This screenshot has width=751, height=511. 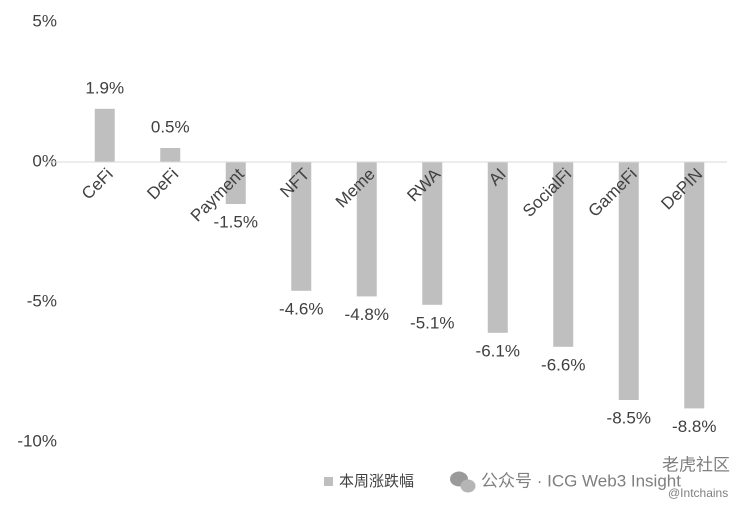 What do you see at coordinates (698, 493) in the screenshot?
I see `watermark-handle: @Intchains` at bounding box center [698, 493].